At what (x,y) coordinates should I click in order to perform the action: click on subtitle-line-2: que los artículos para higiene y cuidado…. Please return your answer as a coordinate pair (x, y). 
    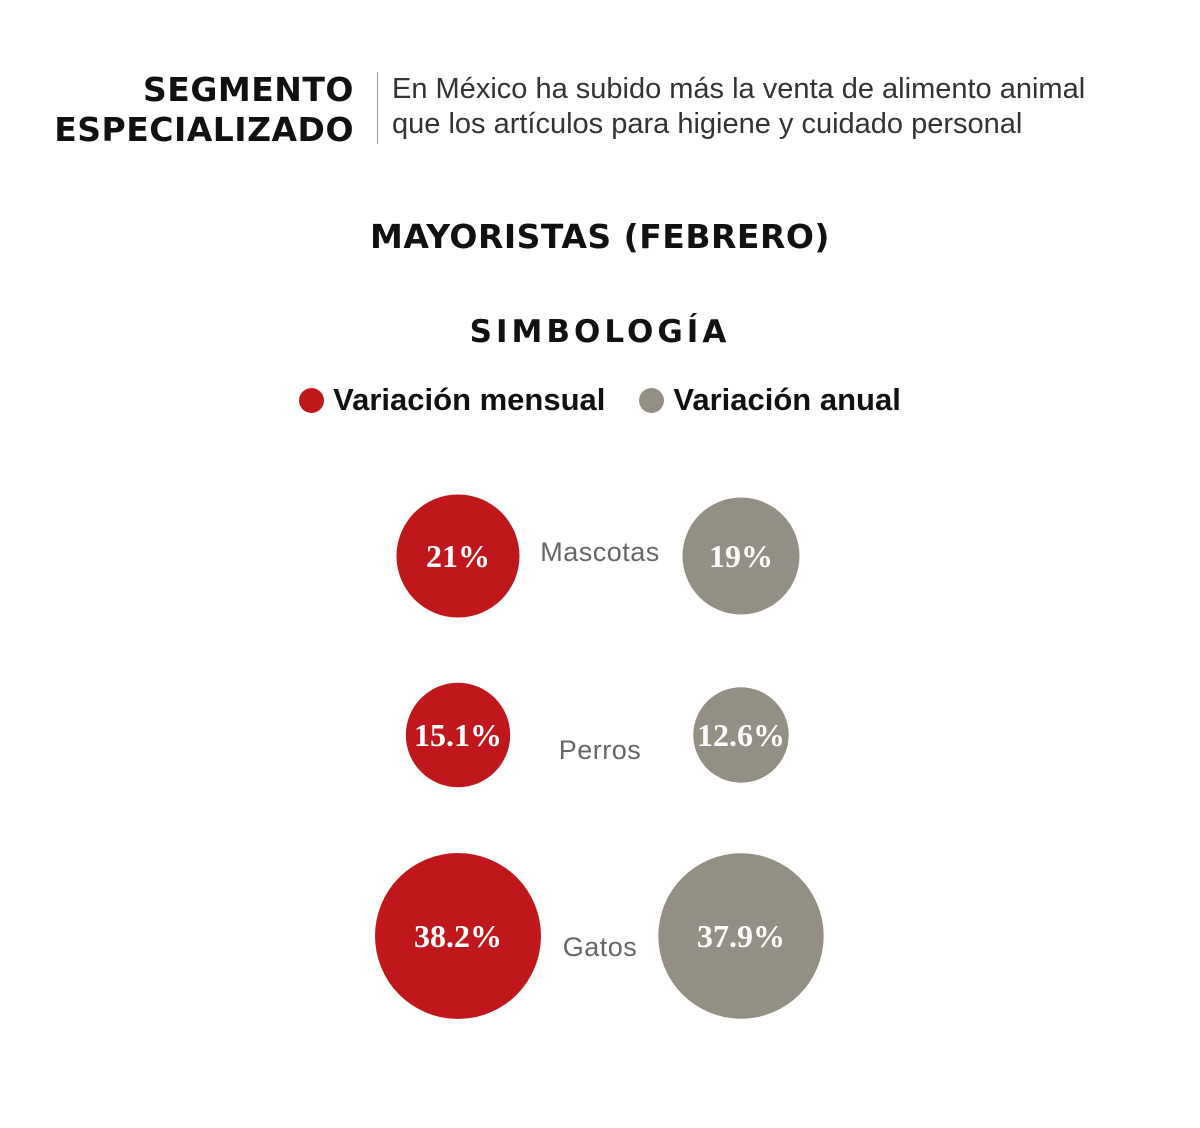
    Looking at the image, I should click on (707, 124).